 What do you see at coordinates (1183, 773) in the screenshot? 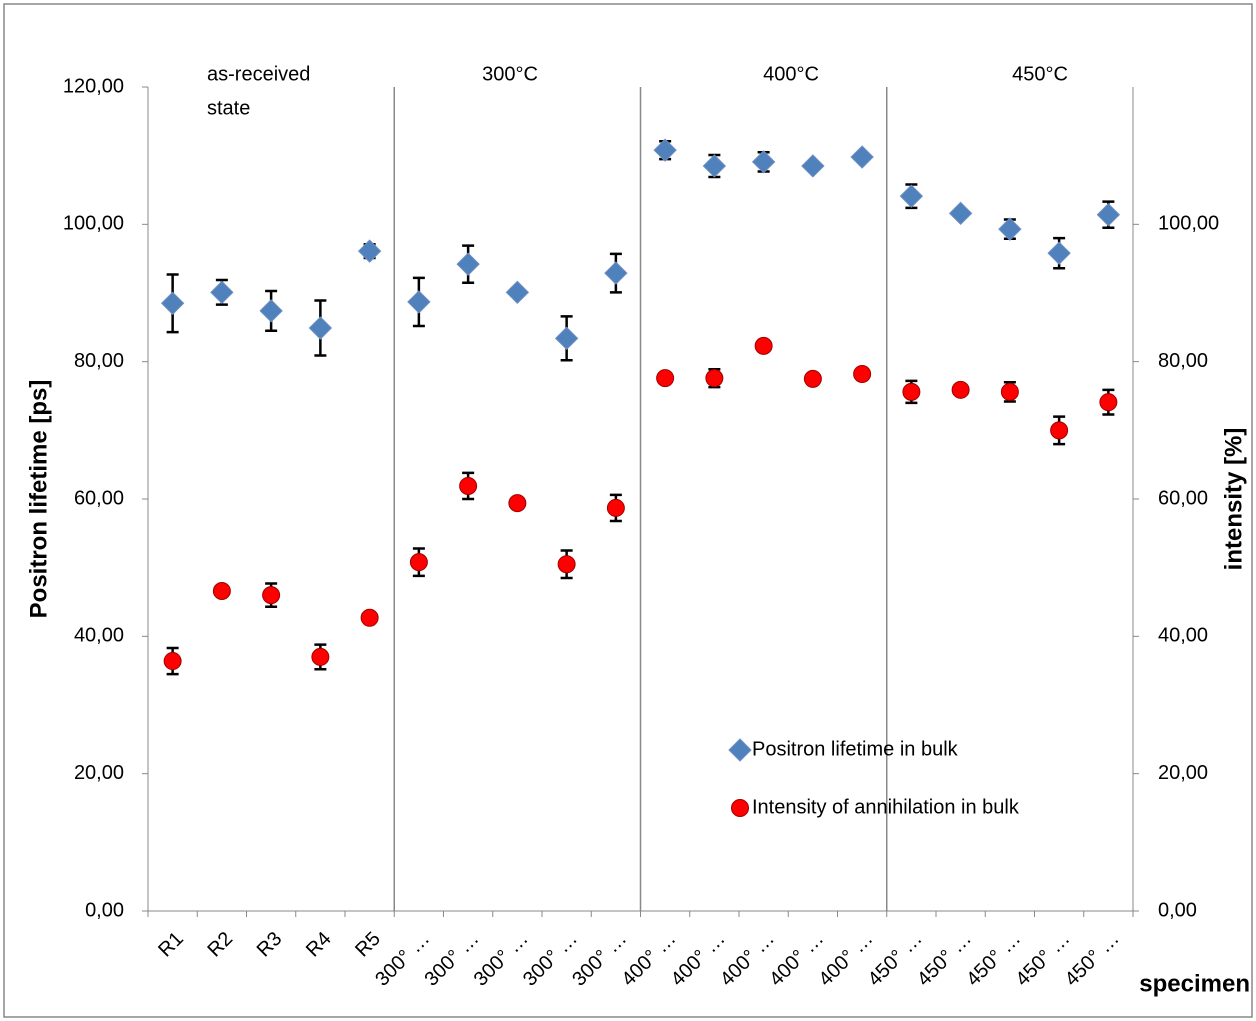
I see `y2-tick-label: 20,00` at bounding box center [1183, 773].